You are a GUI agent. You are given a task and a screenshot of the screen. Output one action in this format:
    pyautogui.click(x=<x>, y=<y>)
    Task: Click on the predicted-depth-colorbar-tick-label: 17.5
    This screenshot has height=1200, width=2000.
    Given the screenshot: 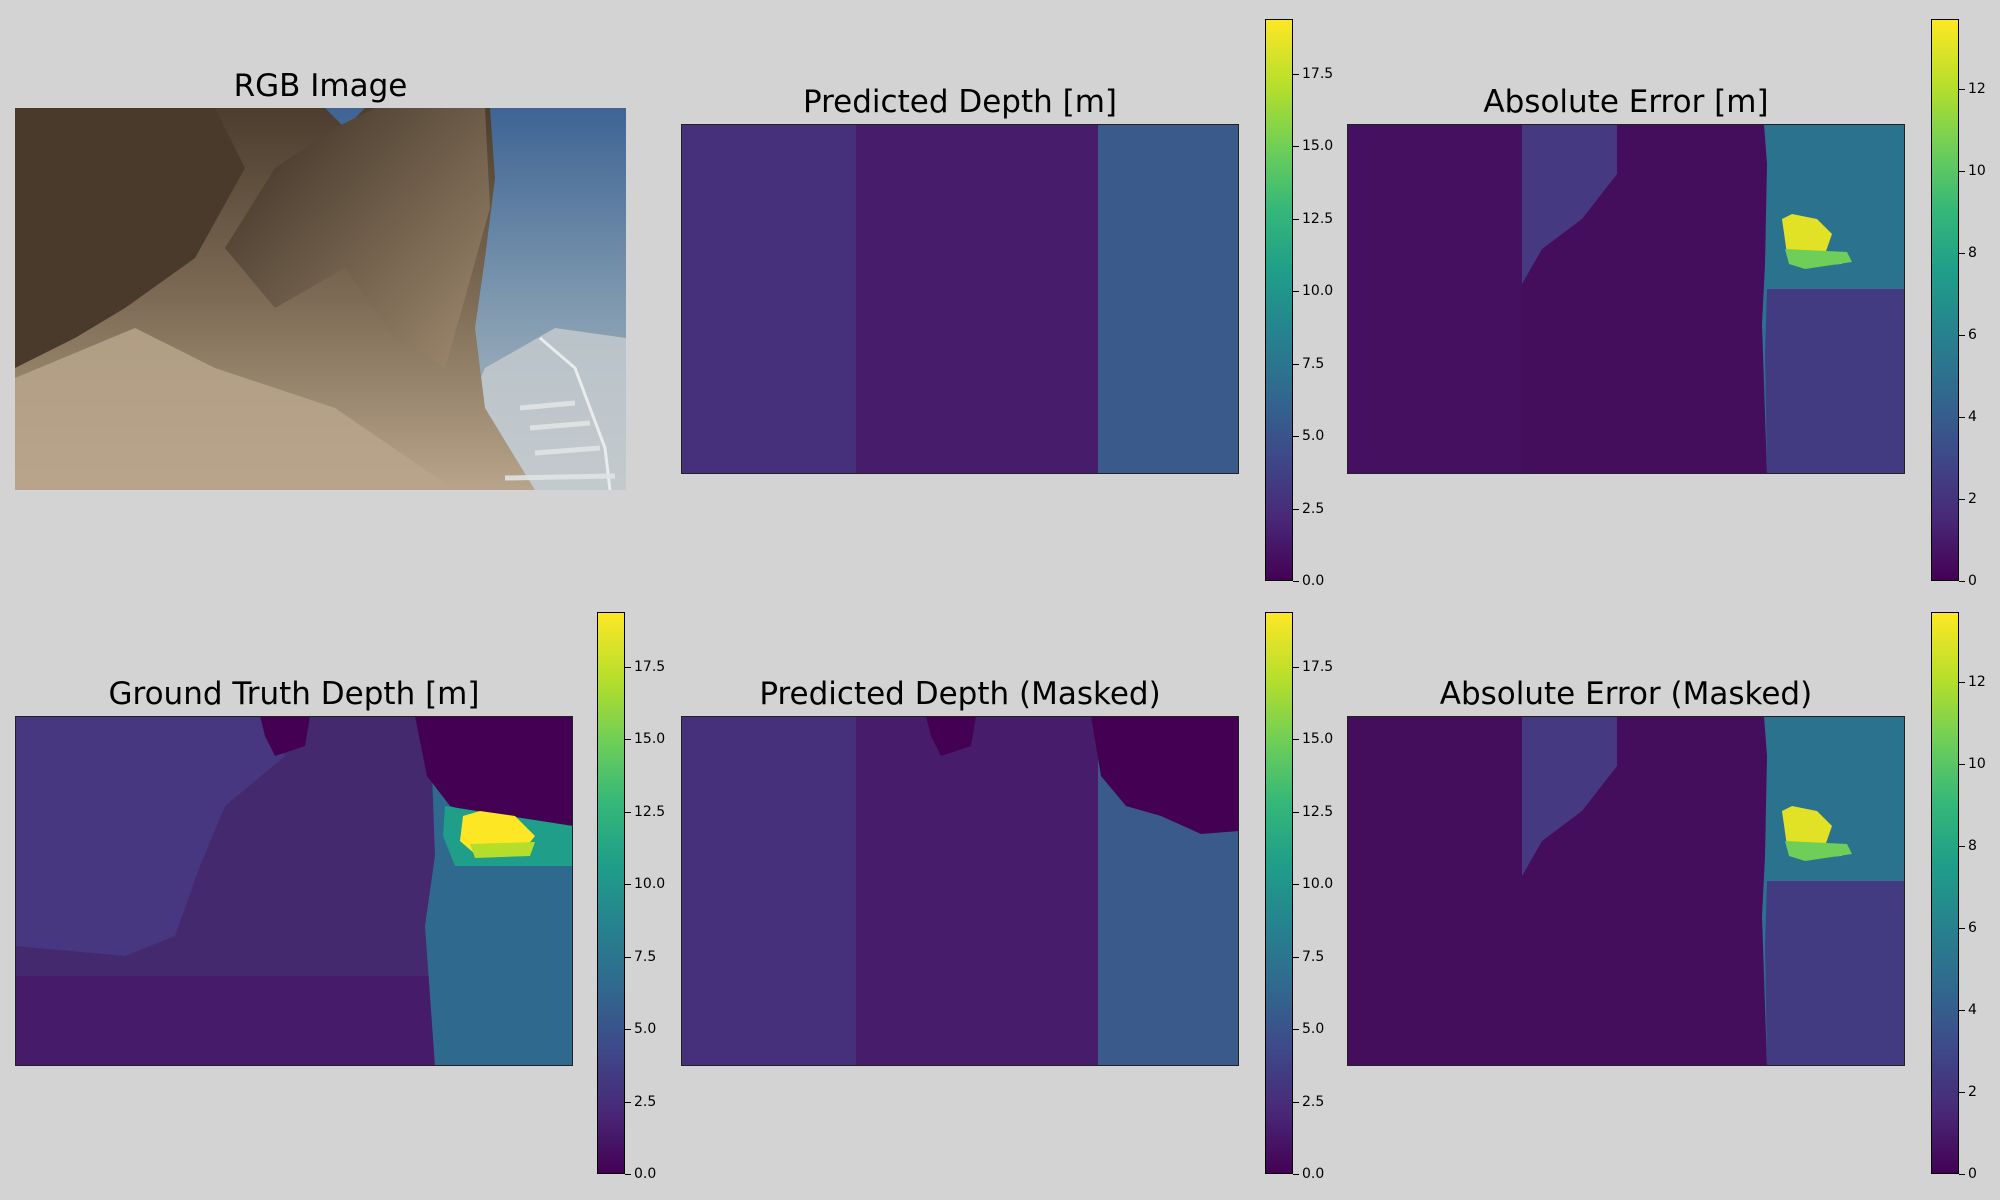 What is the action you would take?
    pyautogui.click(x=1318, y=74)
    